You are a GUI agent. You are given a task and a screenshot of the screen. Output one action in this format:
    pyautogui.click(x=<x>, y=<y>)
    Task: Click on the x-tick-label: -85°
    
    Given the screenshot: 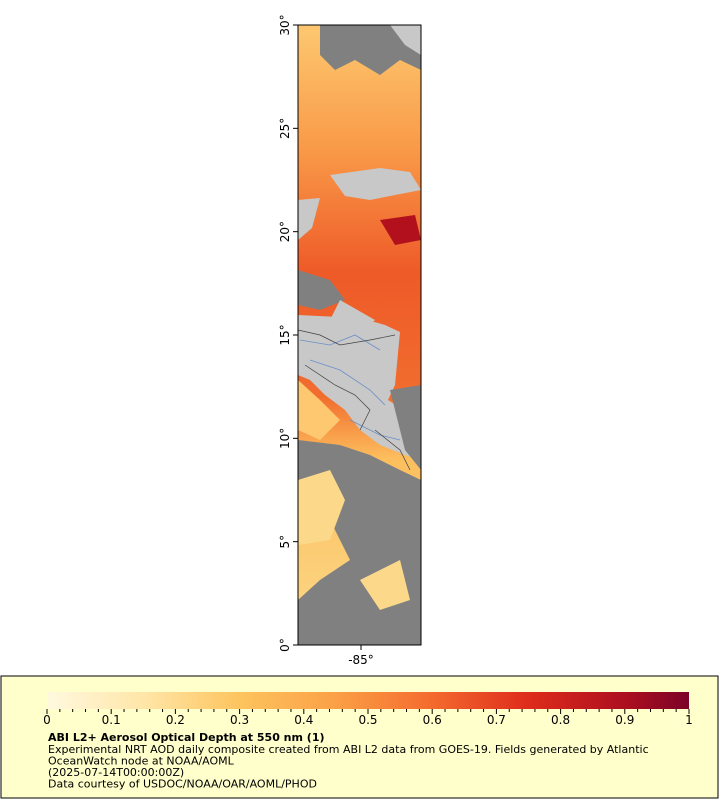 What is the action you would take?
    pyautogui.click(x=361, y=660)
    